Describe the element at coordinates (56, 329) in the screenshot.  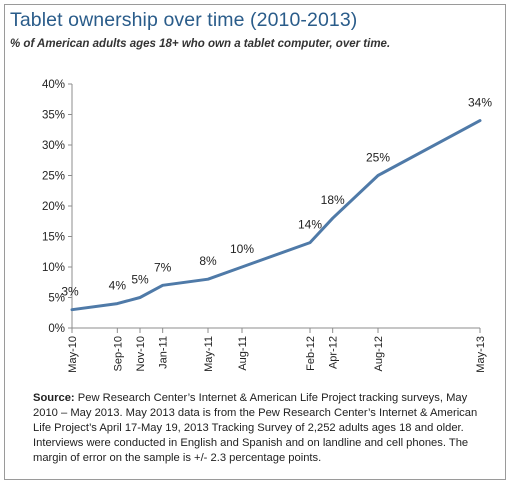
I see `y-tick-label: 0%` at that location.